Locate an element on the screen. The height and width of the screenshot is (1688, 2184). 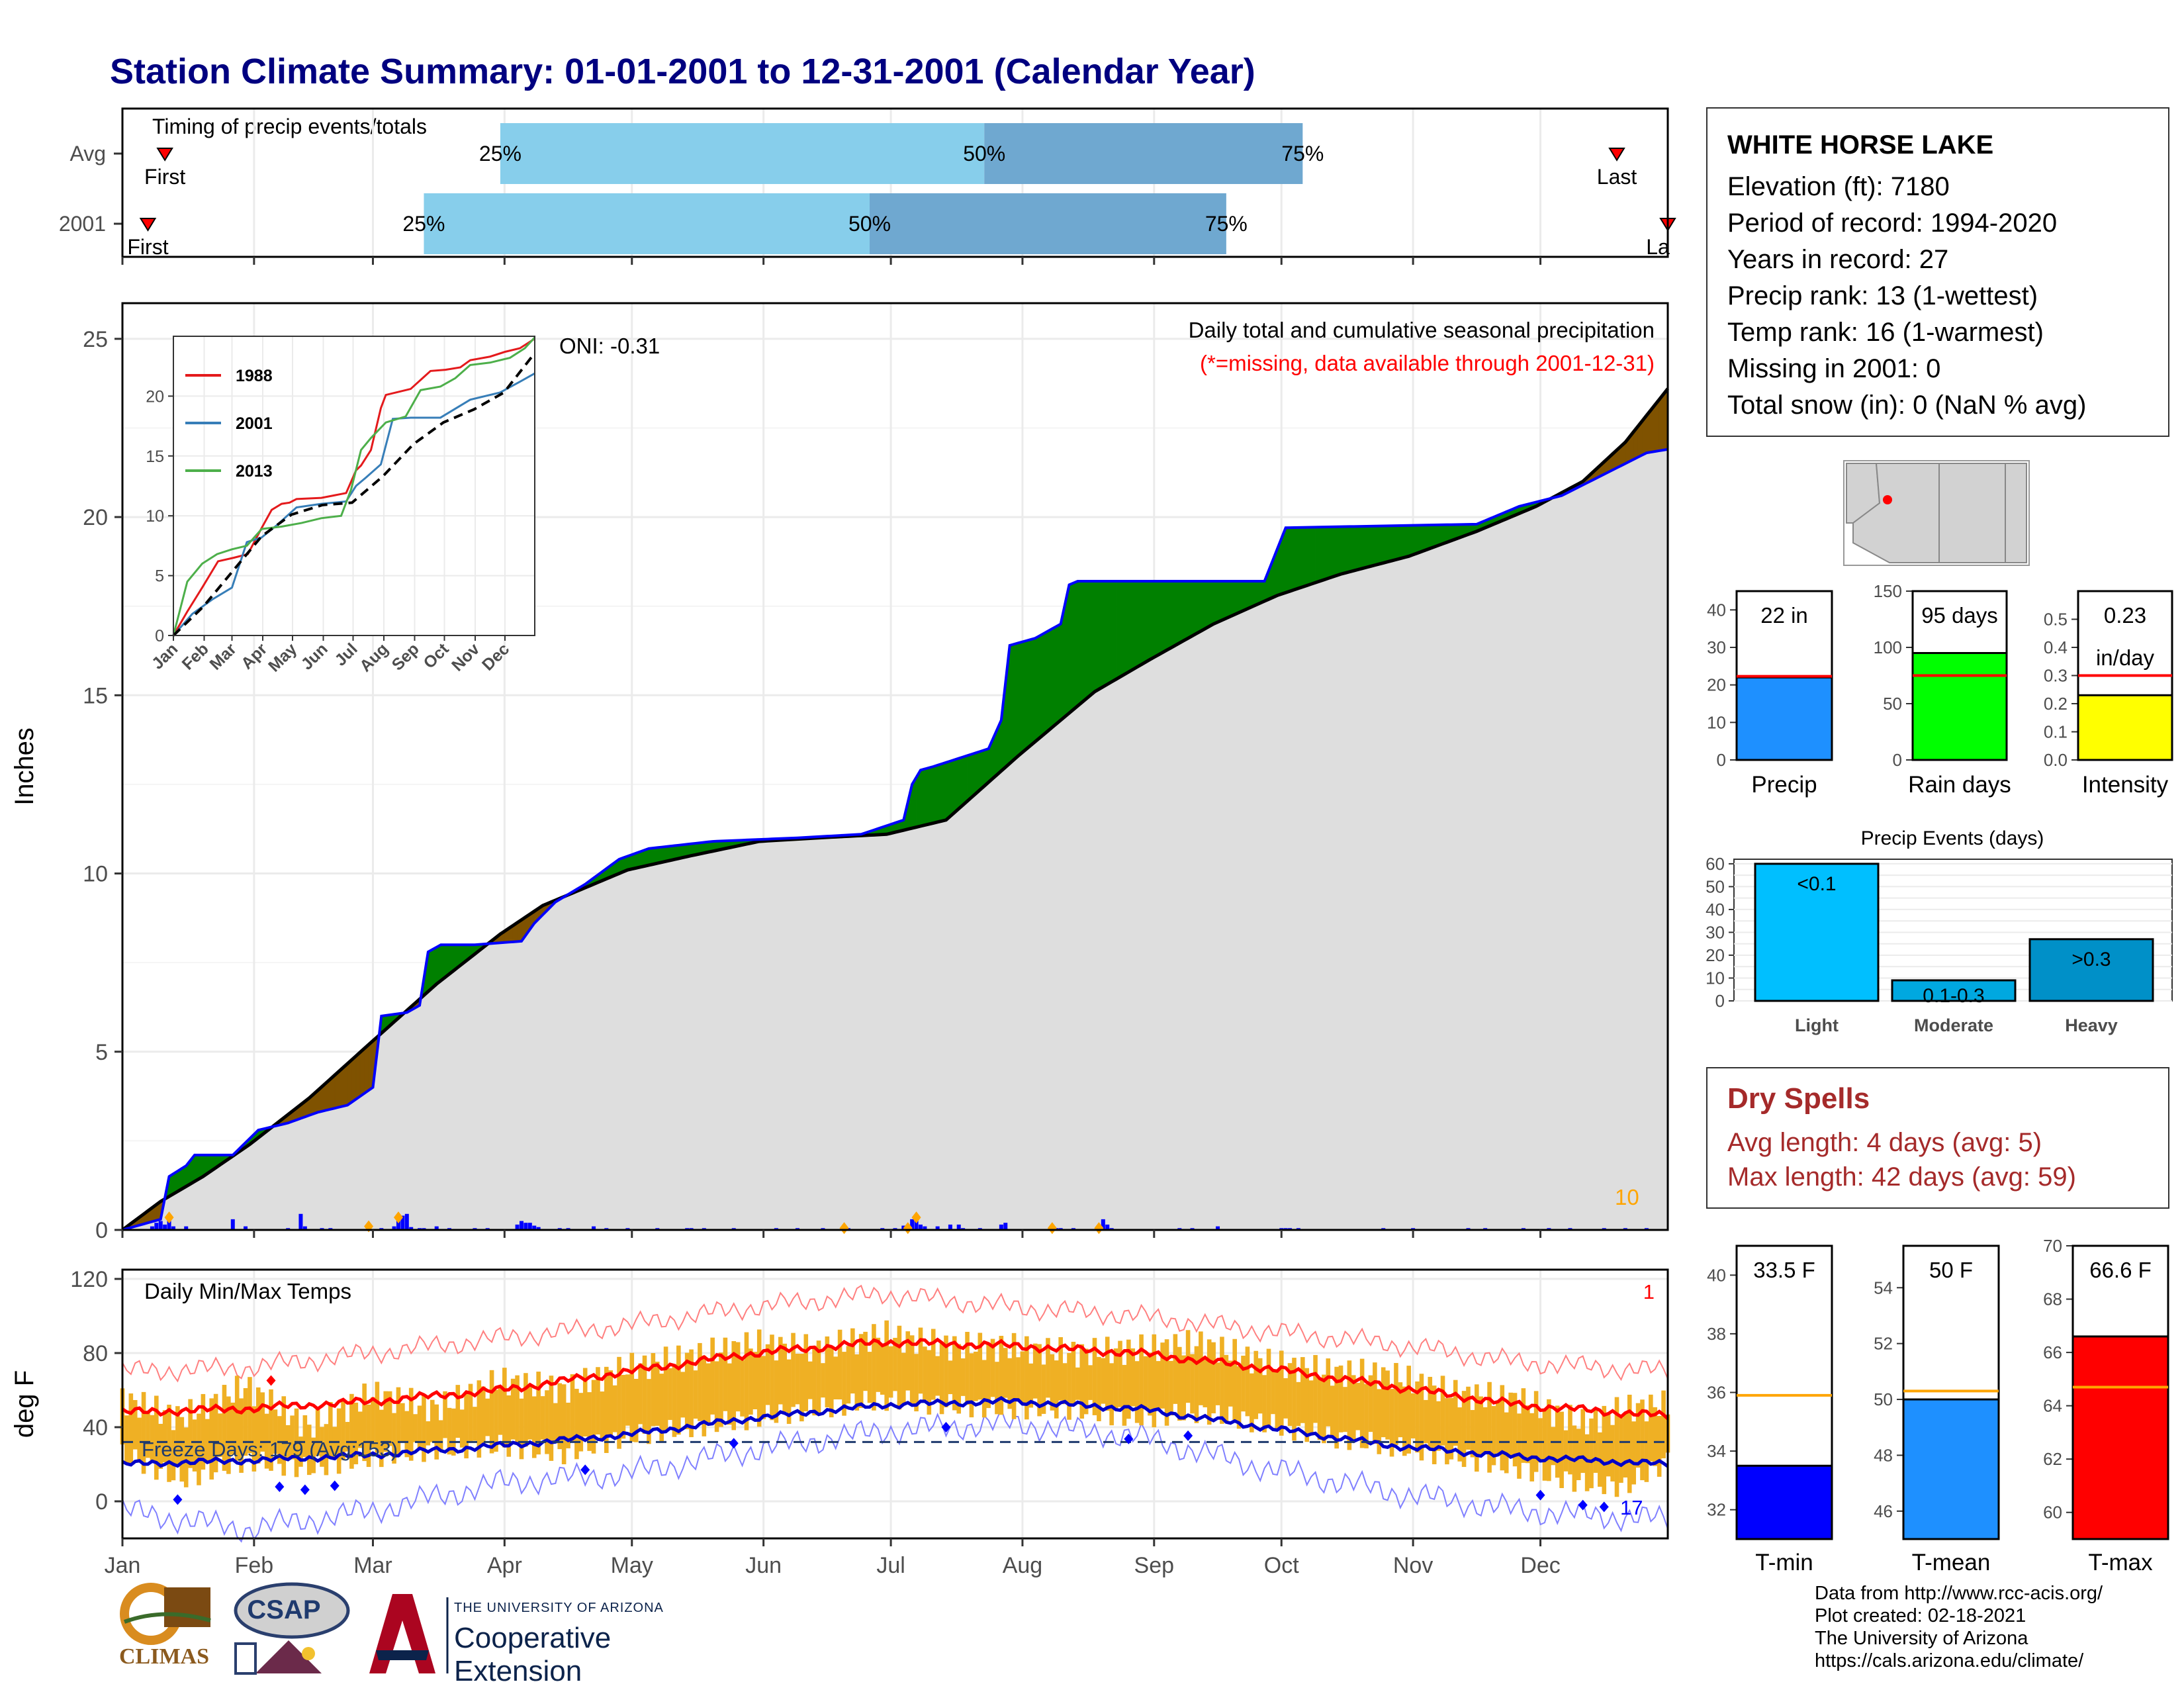
timing-title: Timing of precip events/totals is located at coordinates (289, 126).